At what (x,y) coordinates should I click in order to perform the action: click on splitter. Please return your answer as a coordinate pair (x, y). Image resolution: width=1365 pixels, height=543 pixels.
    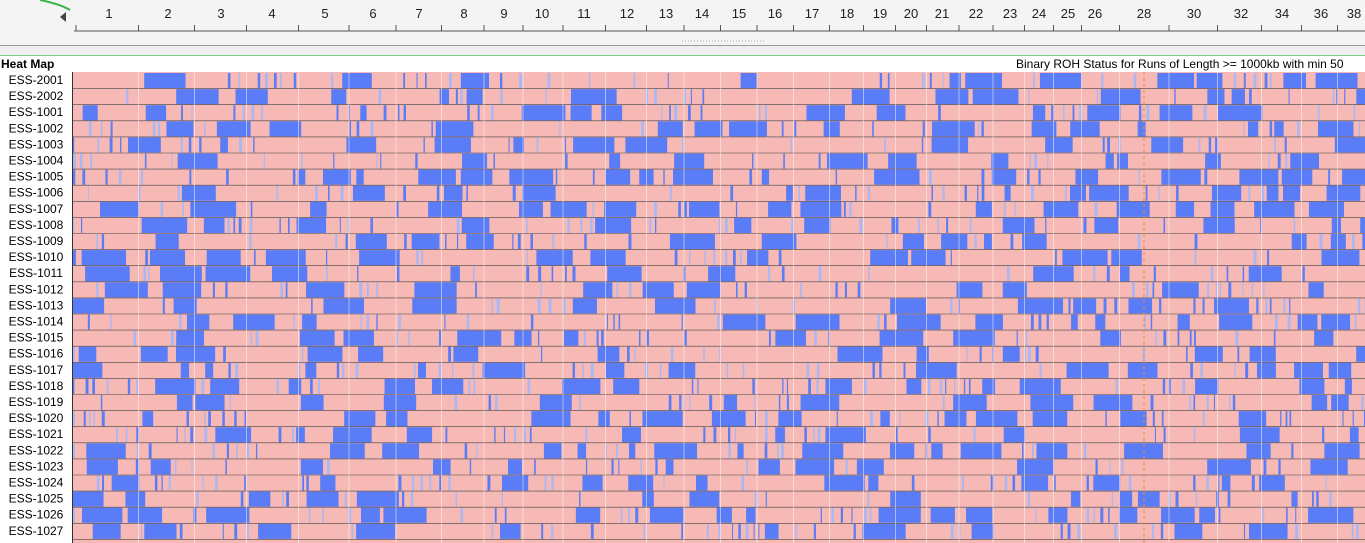
    Looking at the image, I should click on (682, 50).